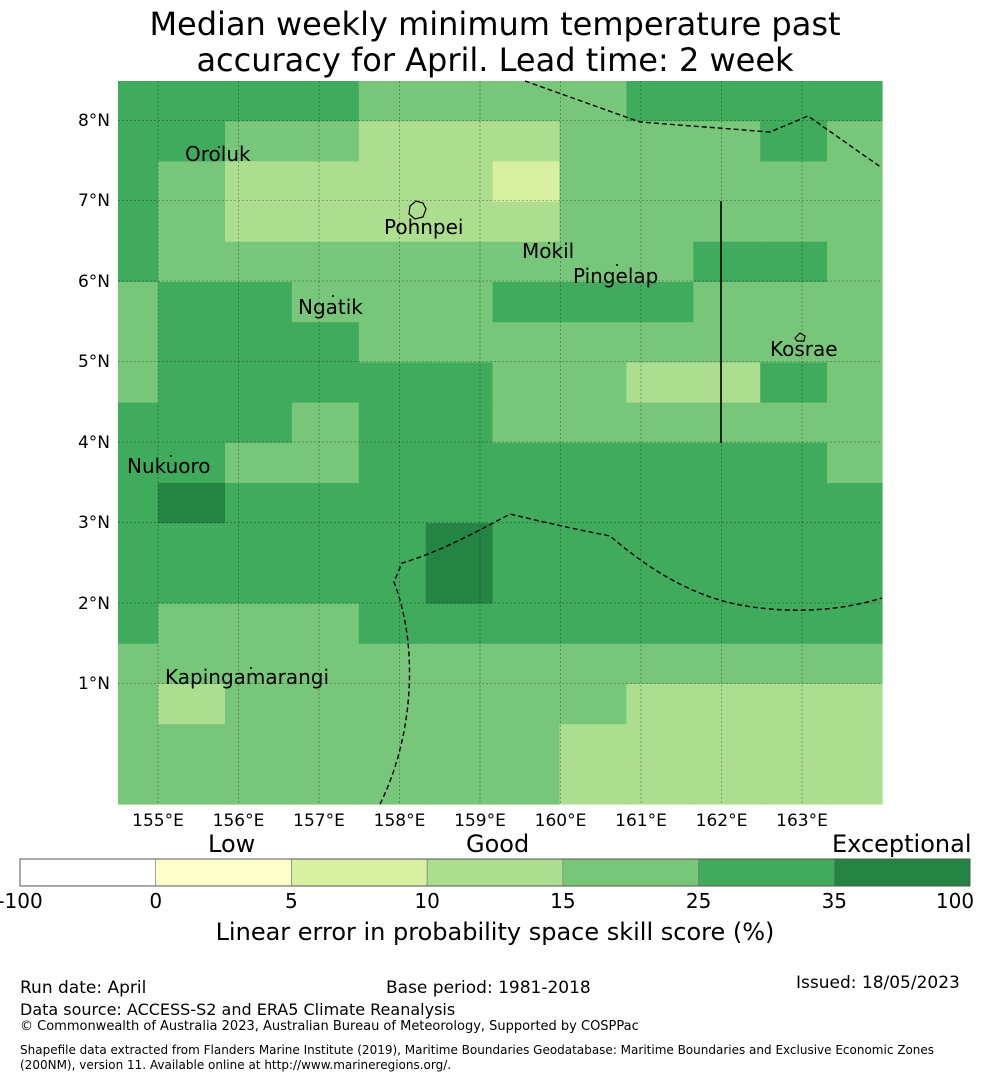  What do you see at coordinates (94, 684) in the screenshot?
I see `lat-label-1n: 1°N` at bounding box center [94, 684].